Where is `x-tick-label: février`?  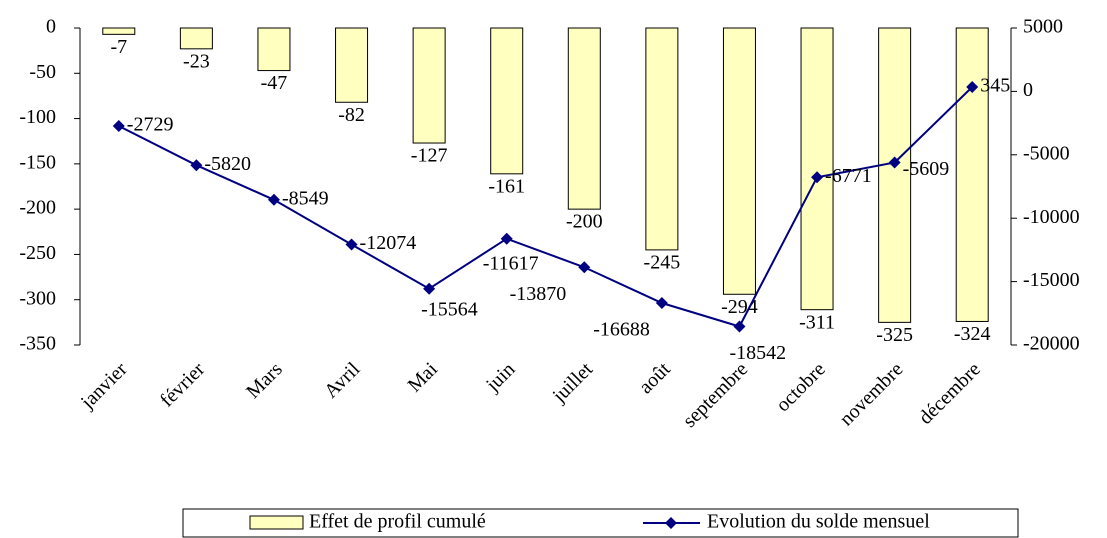
x-tick-label: février is located at coordinates (182, 384).